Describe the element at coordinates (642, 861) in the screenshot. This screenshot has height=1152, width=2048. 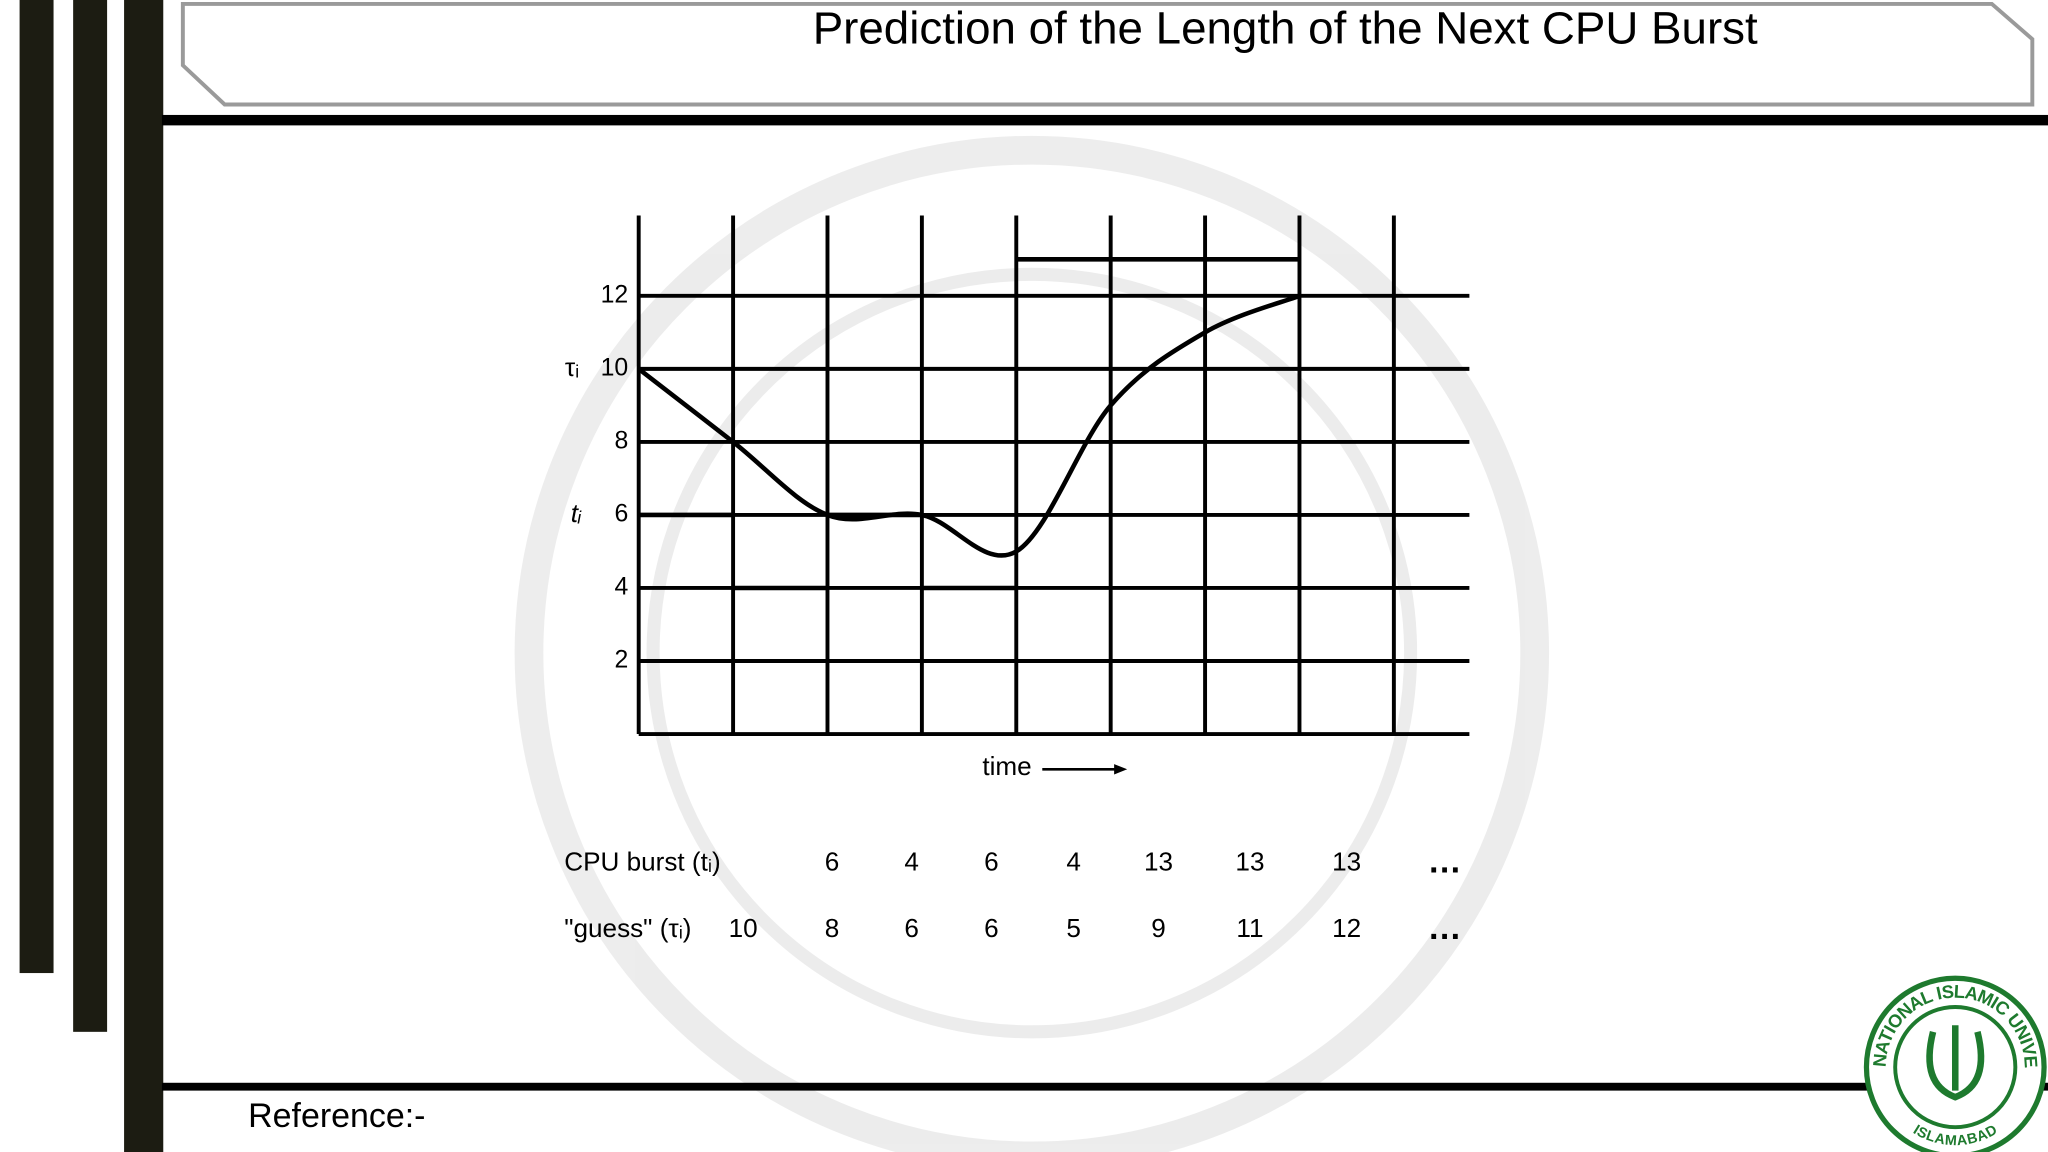
I see `row-label: CPU burst (tᵢ)` at that location.